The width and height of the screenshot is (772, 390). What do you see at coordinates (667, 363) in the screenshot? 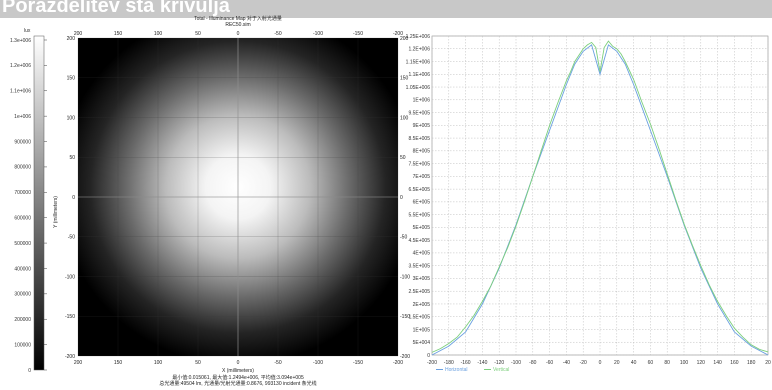
I see `line-xtick-label: 80` at bounding box center [667, 363].